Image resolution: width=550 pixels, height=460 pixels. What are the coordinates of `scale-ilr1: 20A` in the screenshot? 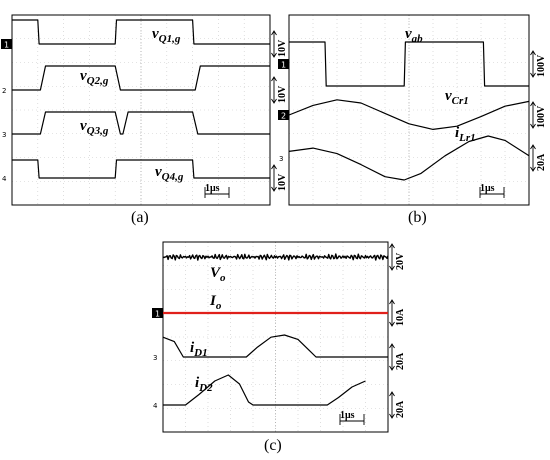 It's located at (538, 158).